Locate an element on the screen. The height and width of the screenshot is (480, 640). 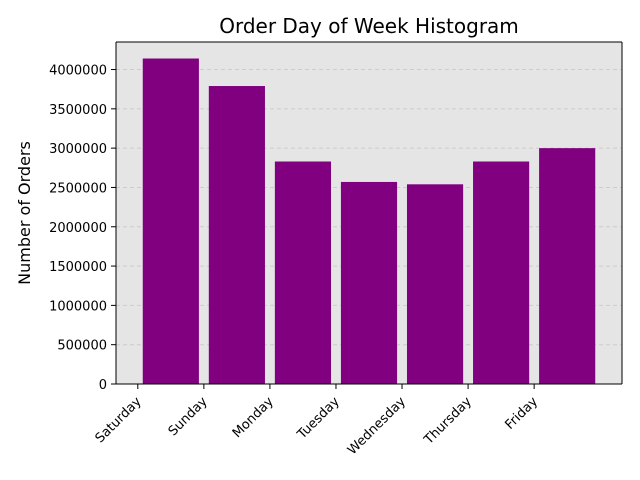
y-tick-label: 4000000 is located at coordinates (78, 71).